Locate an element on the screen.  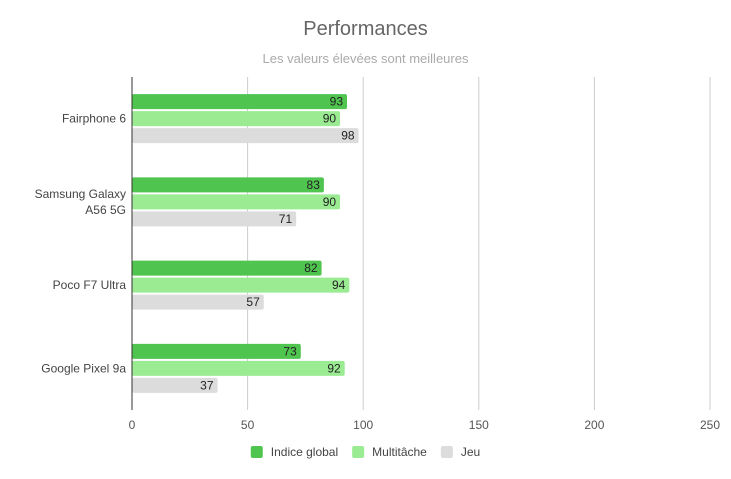
bar-value-label: 37 is located at coordinates (207, 385).